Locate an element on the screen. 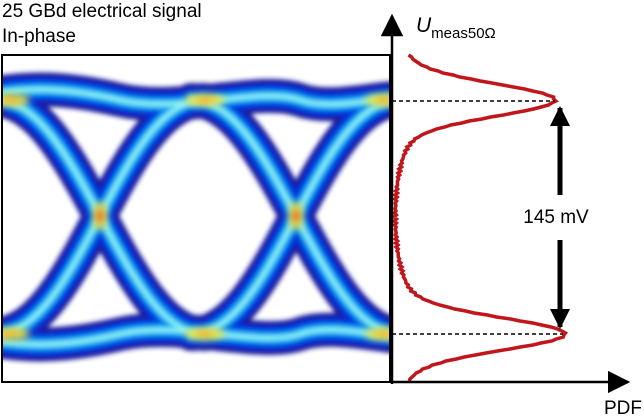 Image resolution: width=644 pixels, height=419 pixels. title: 25 GBd electrical signal is located at coordinates (102, 11).